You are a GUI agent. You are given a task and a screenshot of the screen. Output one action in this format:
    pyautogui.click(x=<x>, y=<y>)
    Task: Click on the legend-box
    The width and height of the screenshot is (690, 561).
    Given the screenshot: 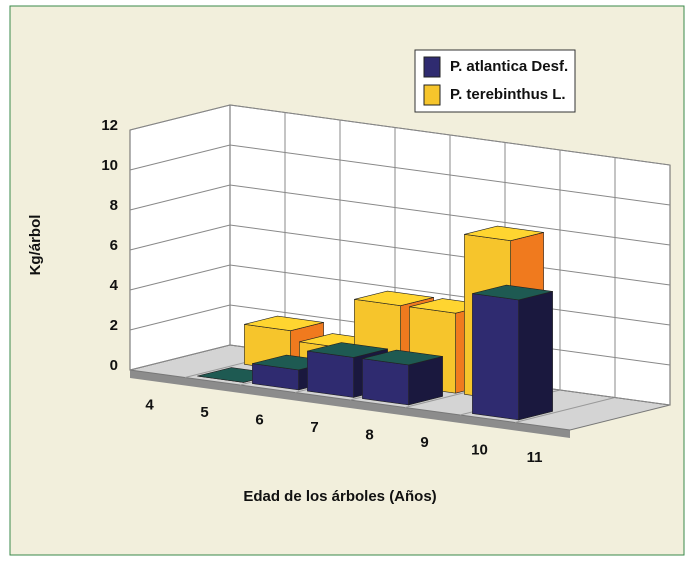 What is the action you would take?
    pyautogui.click(x=495, y=81)
    